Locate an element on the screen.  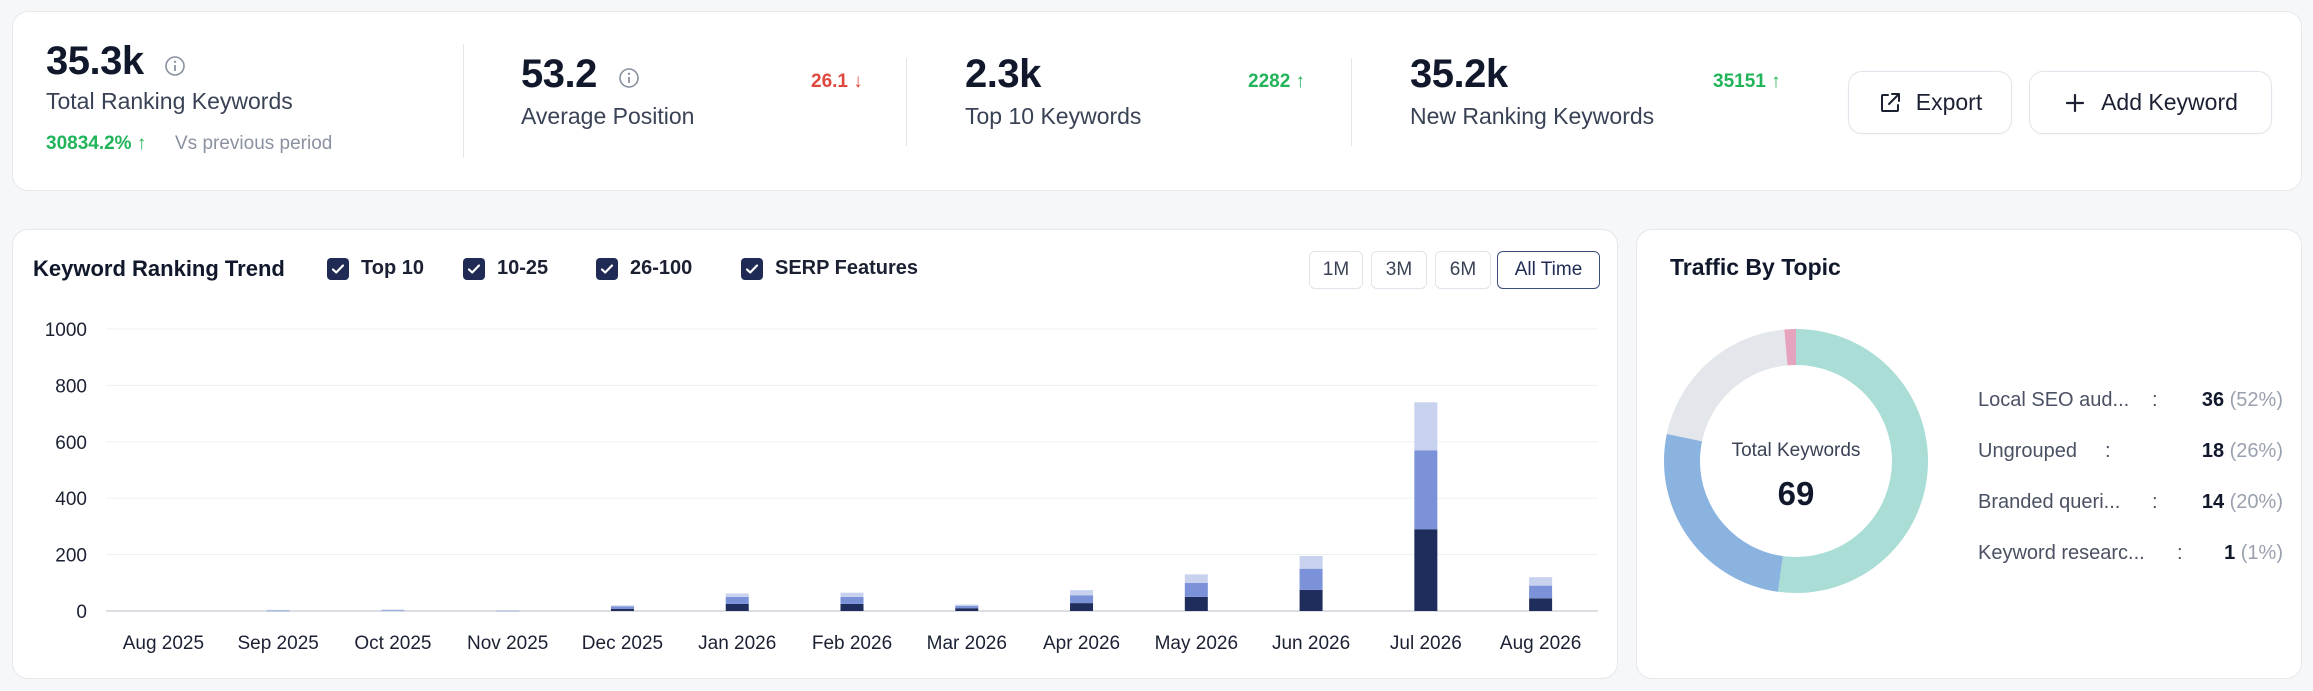
y-tick-label: 600 is located at coordinates (71, 443).